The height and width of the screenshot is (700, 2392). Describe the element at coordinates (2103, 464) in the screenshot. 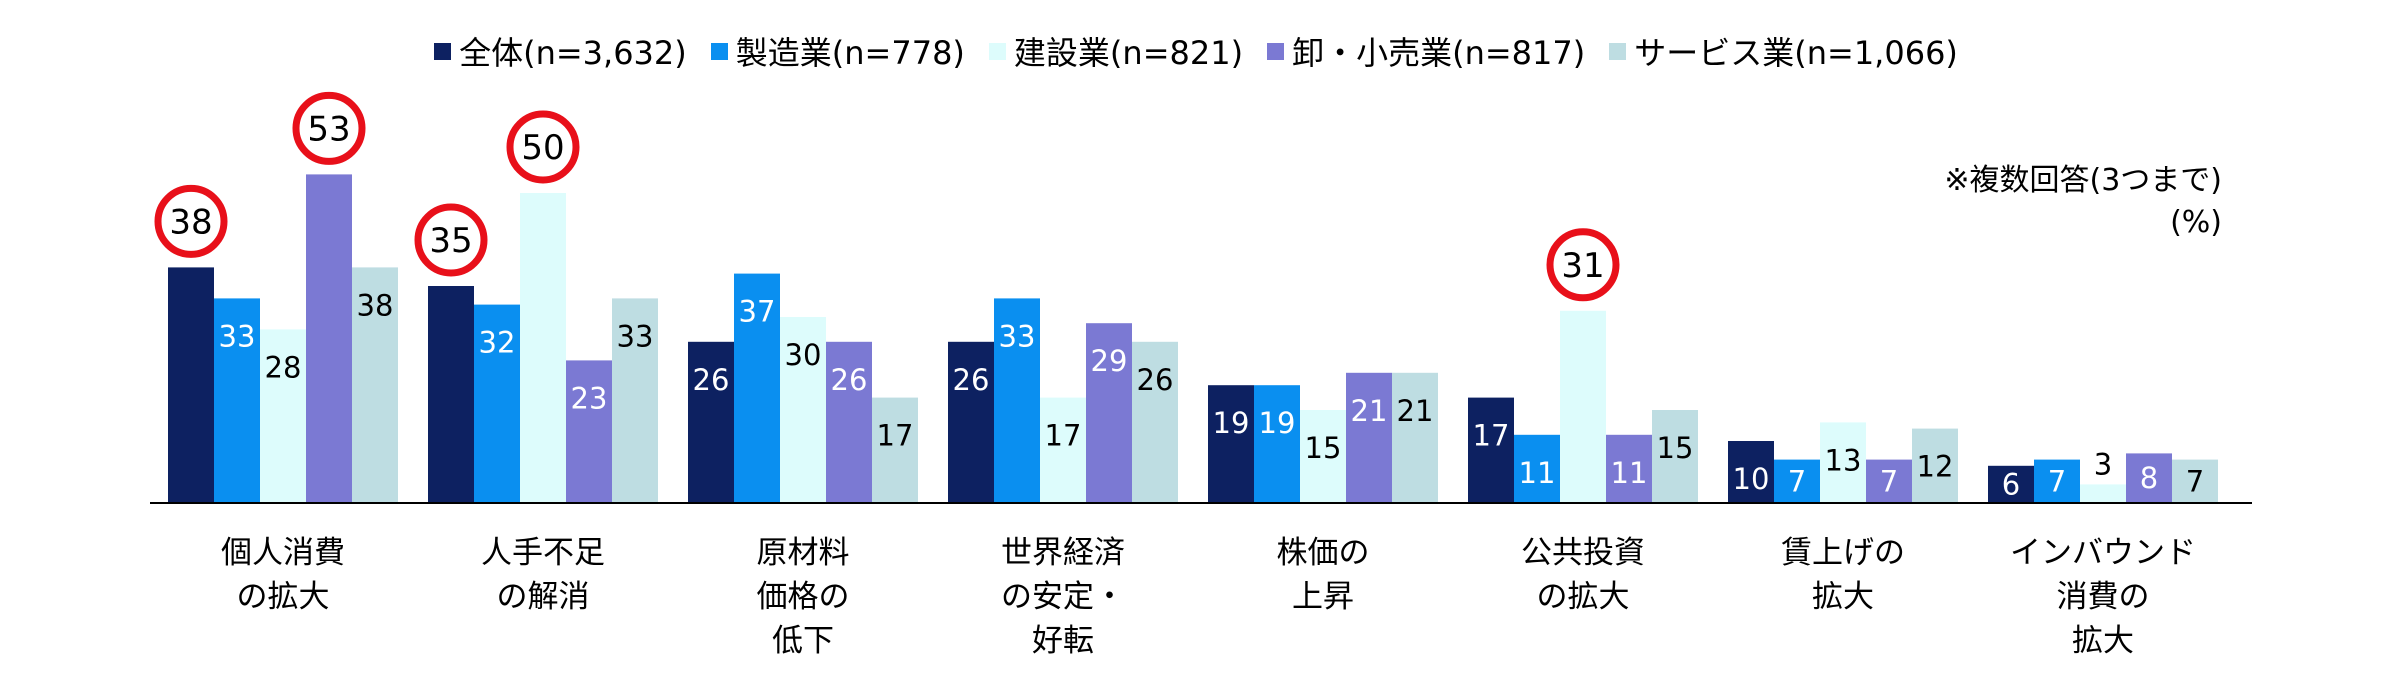

I see `data-label: 3` at that location.